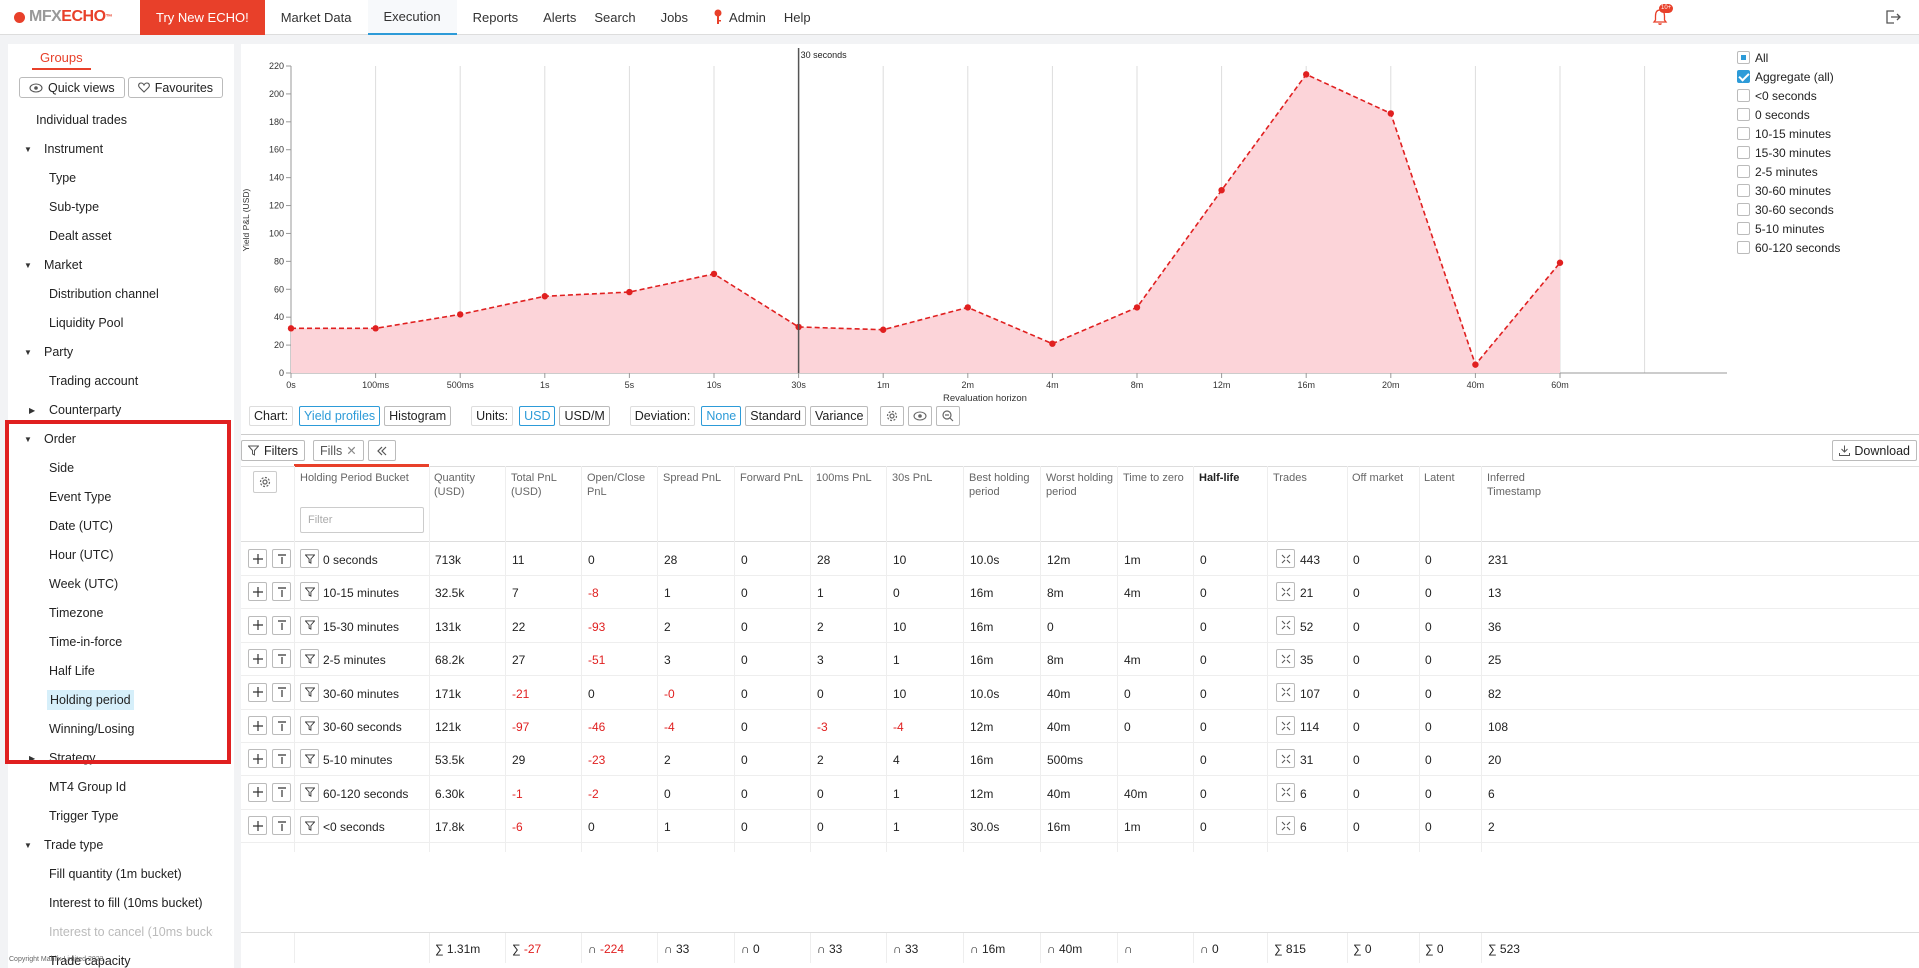  What do you see at coordinates (912, 478) in the screenshot?
I see `column-header: 30s PnL` at bounding box center [912, 478].